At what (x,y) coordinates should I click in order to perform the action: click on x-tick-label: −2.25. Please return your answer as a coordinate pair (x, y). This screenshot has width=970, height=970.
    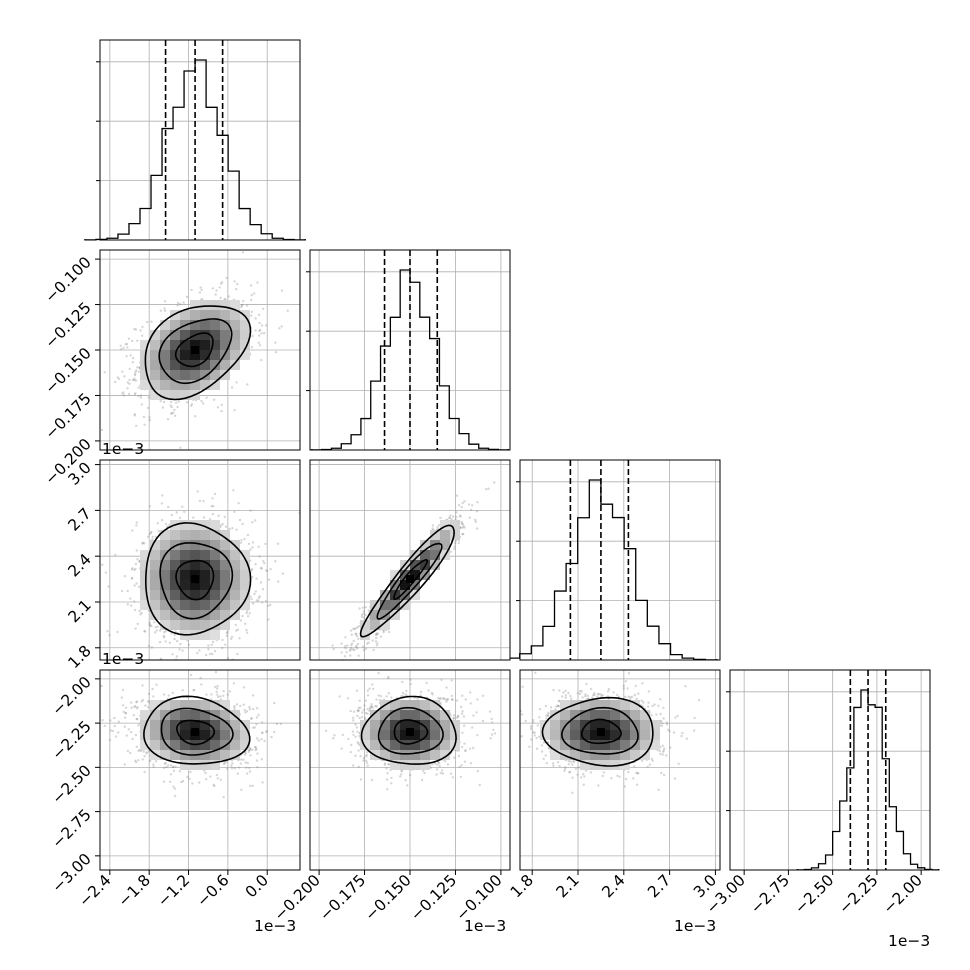
    Looking at the image, I should click on (858, 894).